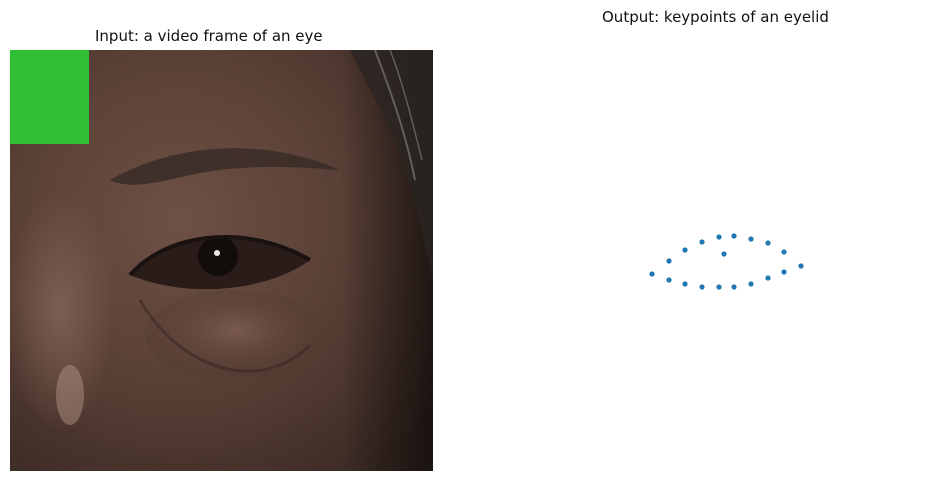 The height and width of the screenshot is (502, 950). I want to click on eyelid-keypoints-plot, so click(726, 261).